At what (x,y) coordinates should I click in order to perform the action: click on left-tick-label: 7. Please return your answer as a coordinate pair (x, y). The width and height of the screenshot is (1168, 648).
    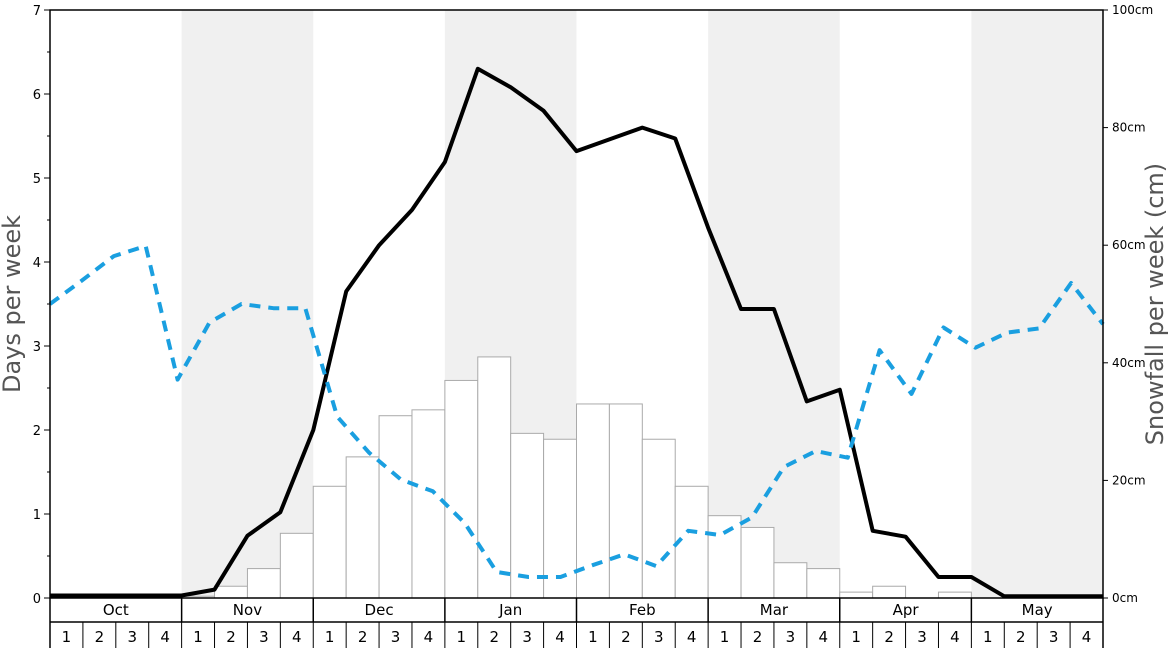
    Looking at the image, I should click on (37, 11).